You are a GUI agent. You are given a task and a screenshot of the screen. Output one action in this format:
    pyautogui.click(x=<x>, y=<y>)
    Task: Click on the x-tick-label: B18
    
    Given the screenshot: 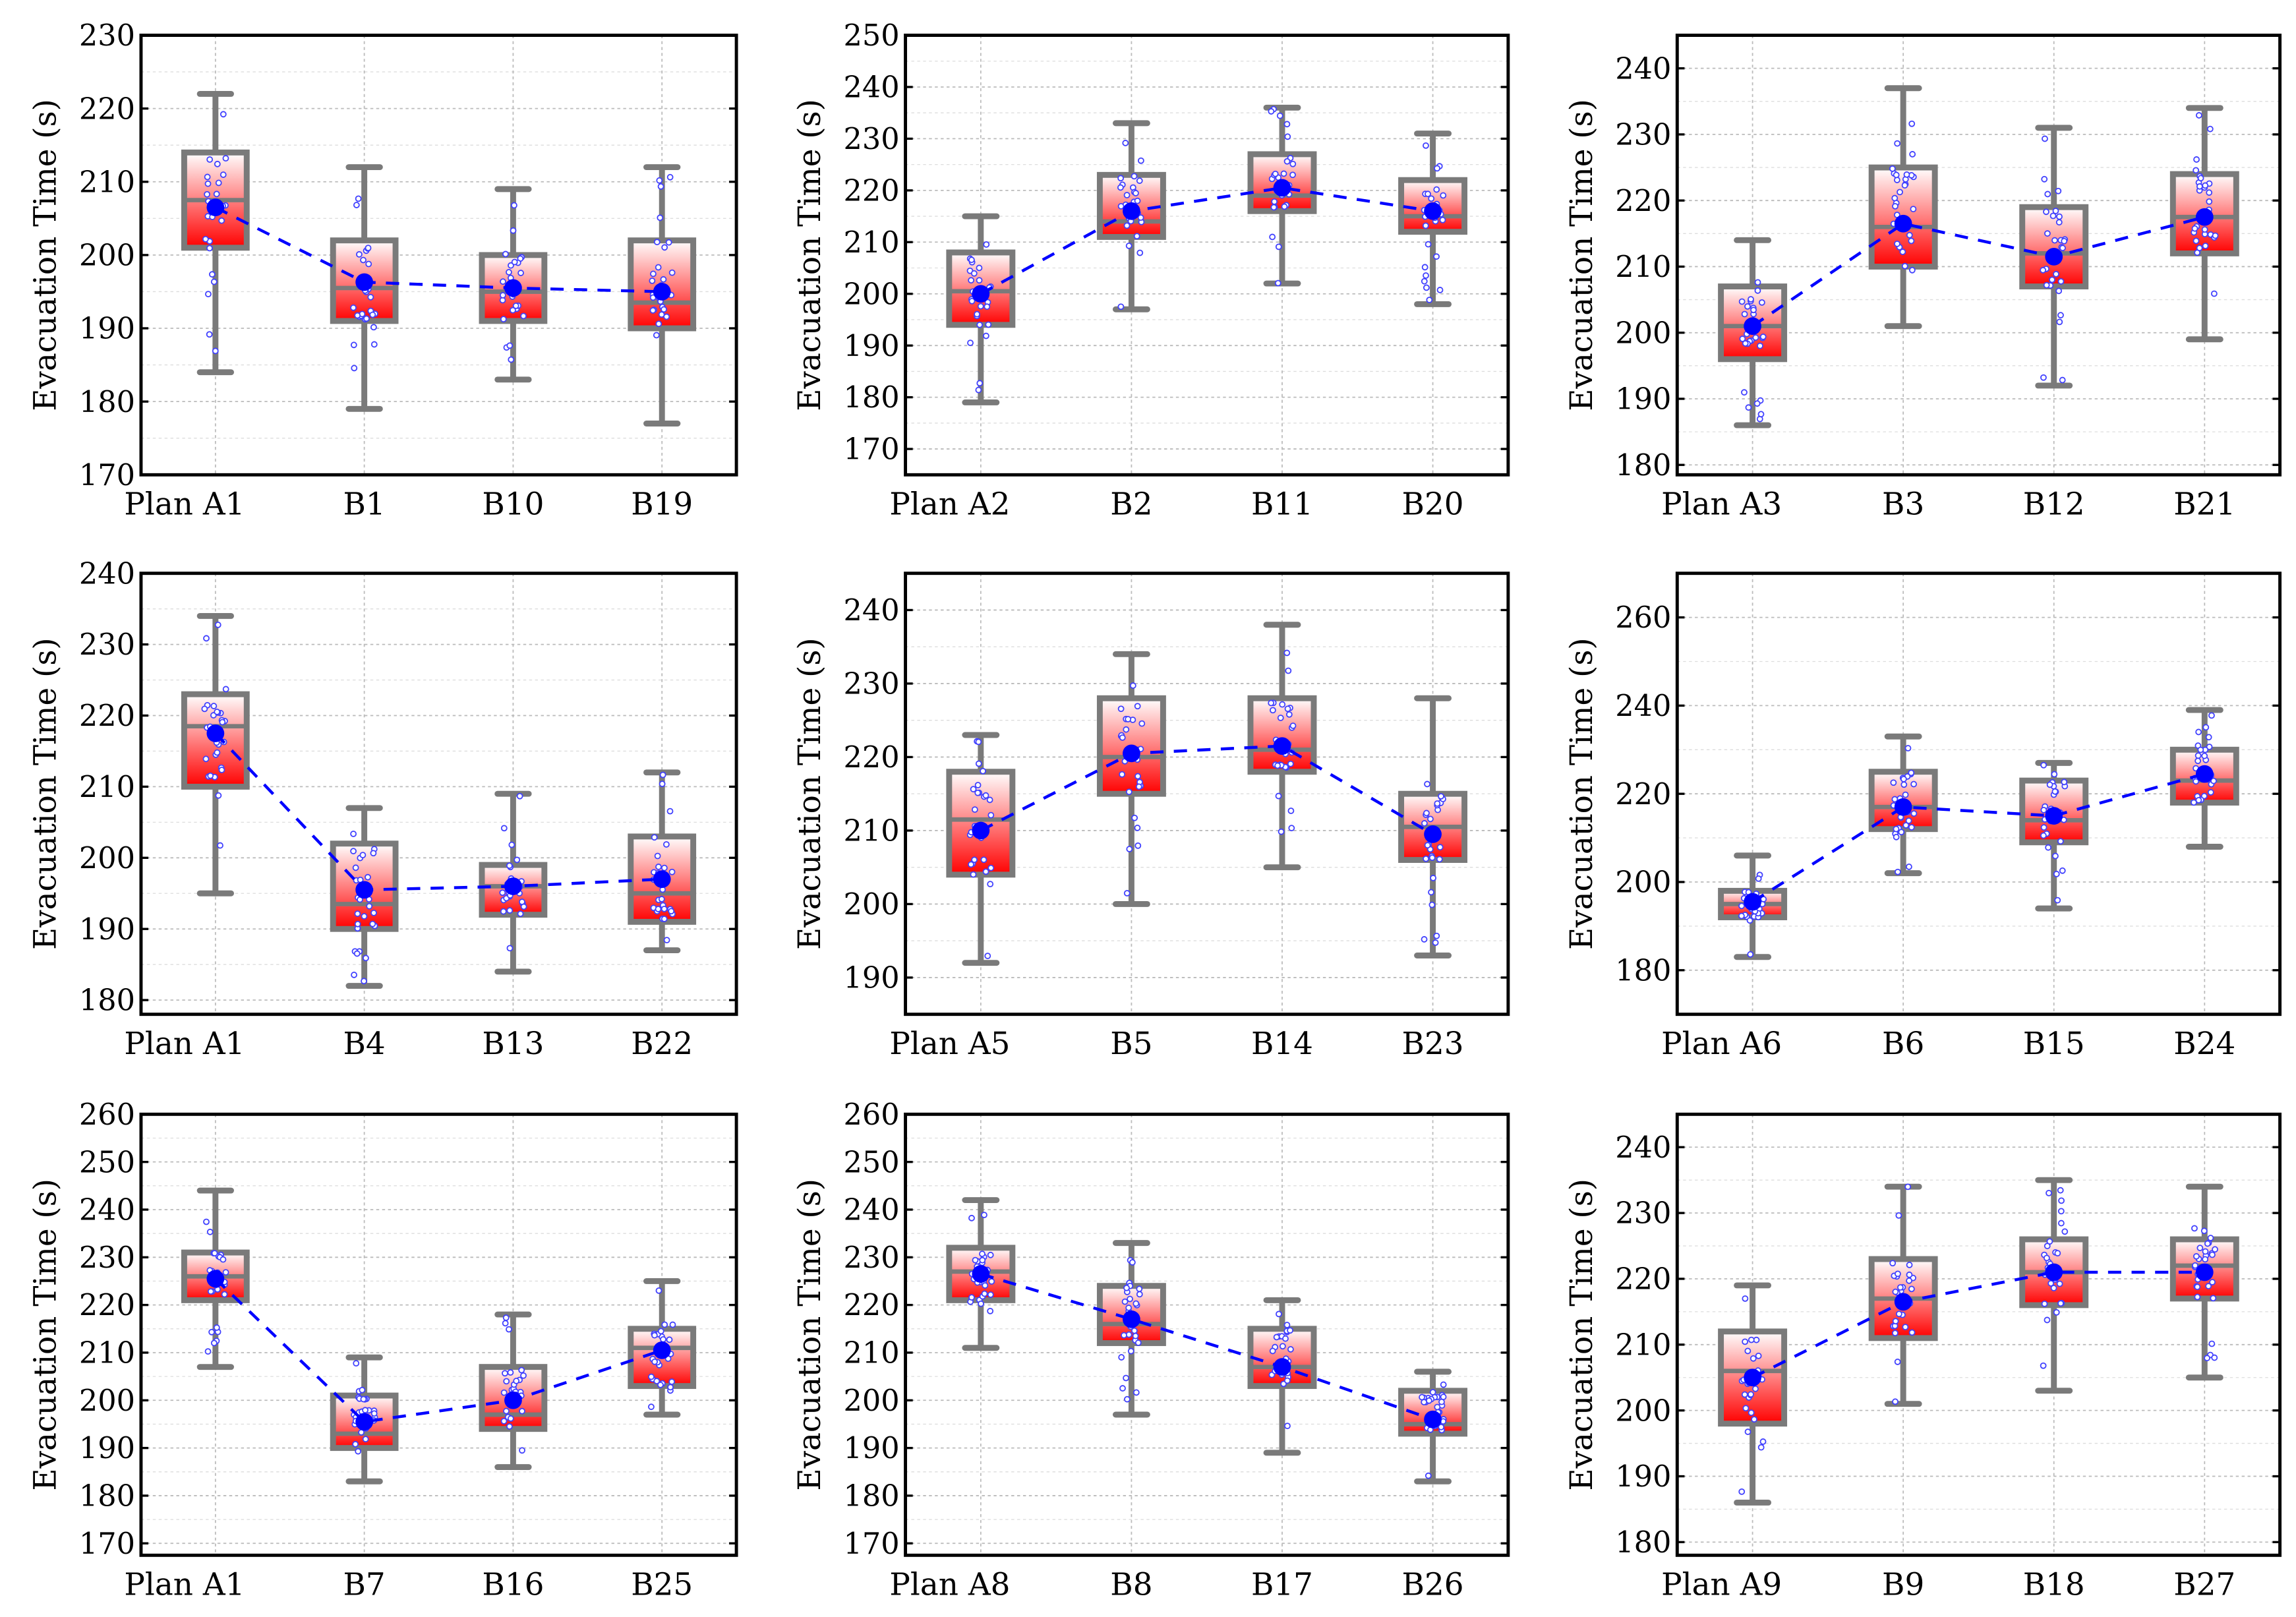 What is the action you would take?
    pyautogui.click(x=2054, y=1585)
    